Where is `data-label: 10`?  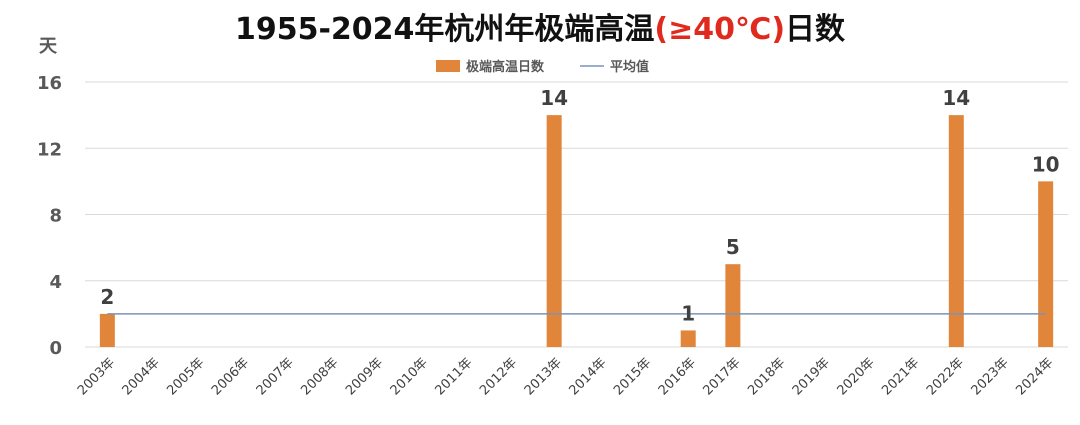
data-label: 10 is located at coordinates (1046, 164).